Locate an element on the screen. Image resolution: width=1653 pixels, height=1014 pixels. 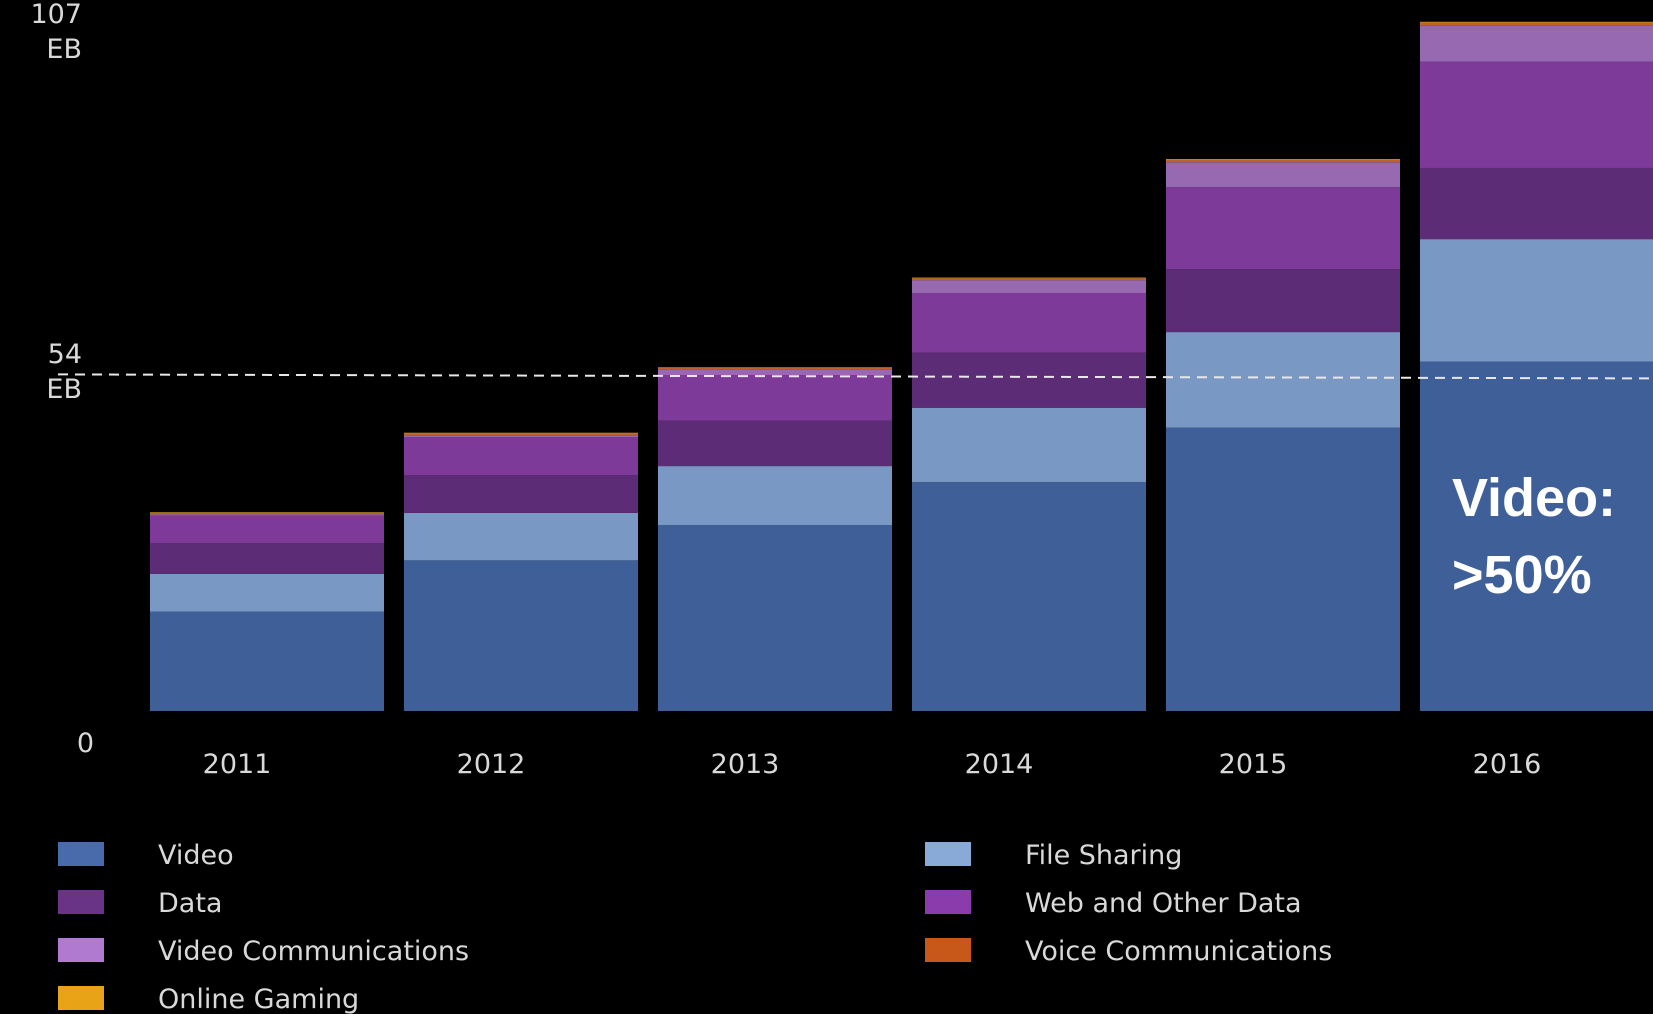
bar-segment-2016-voice-communications is located at coordinates (1536, 24).